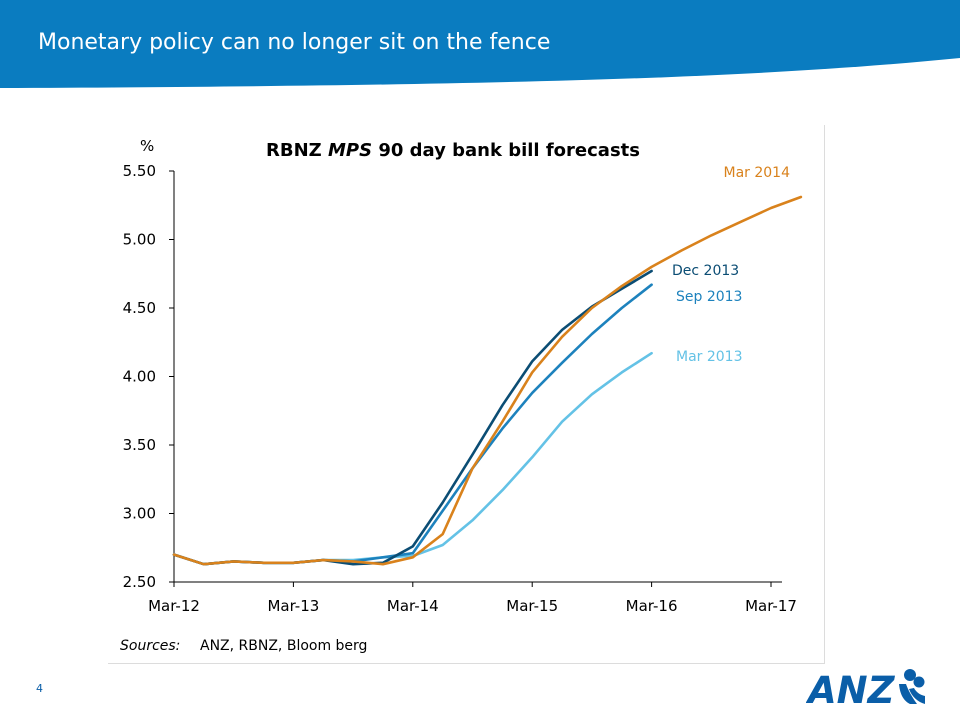 Image resolution: width=960 pixels, height=720 pixels. Describe the element at coordinates (147, 146) in the screenshot. I see `y-axis-unit: %` at that location.